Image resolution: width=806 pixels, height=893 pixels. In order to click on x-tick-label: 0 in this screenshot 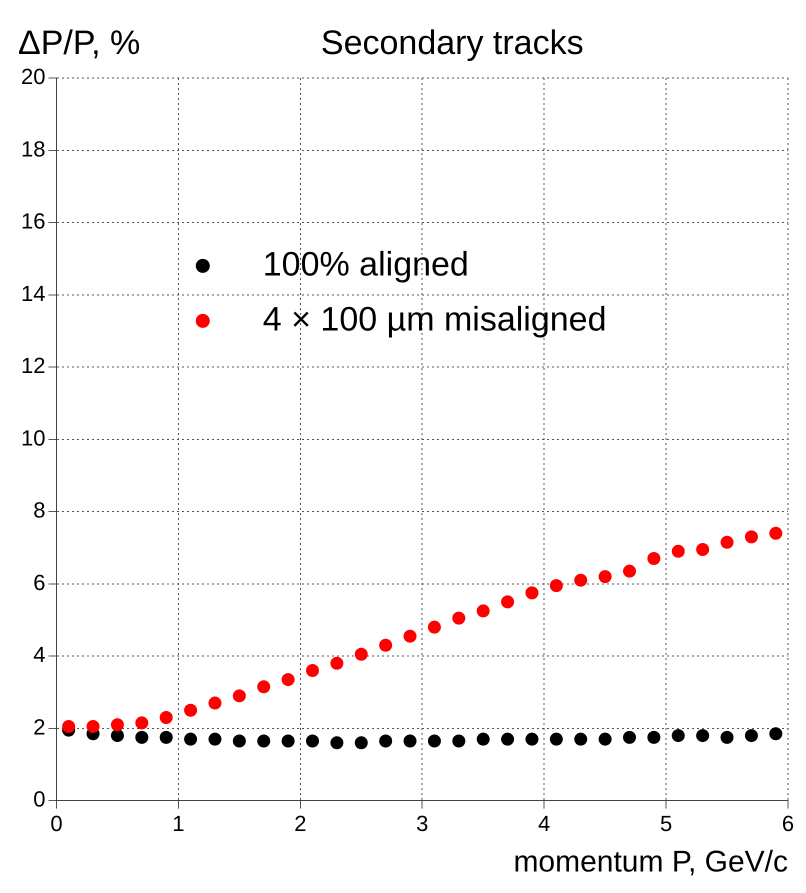, I will do `click(56, 823)`.